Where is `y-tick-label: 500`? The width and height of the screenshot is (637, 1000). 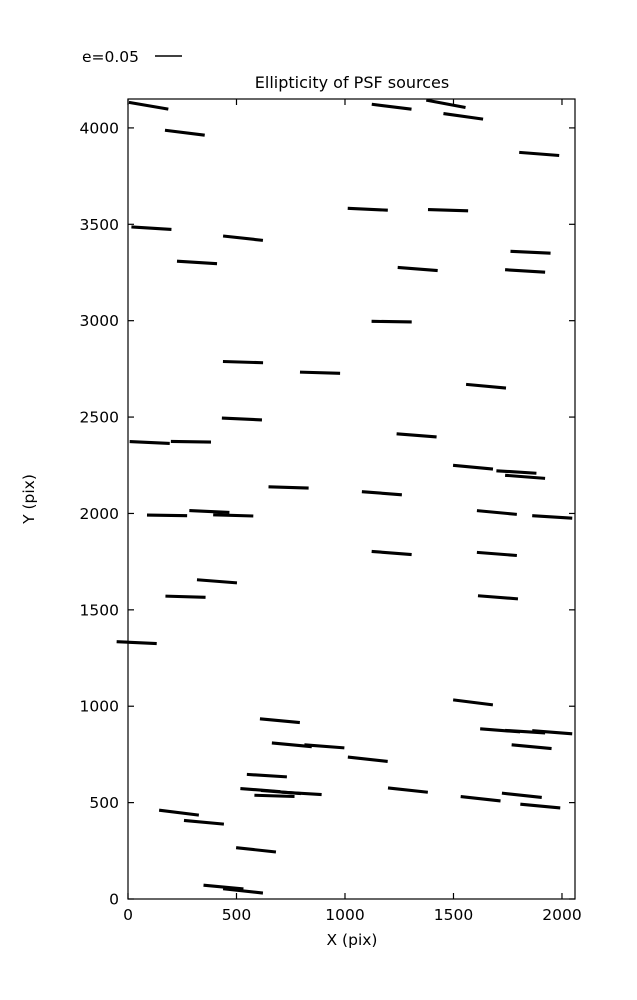 y-tick-label: 500 is located at coordinates (104, 803).